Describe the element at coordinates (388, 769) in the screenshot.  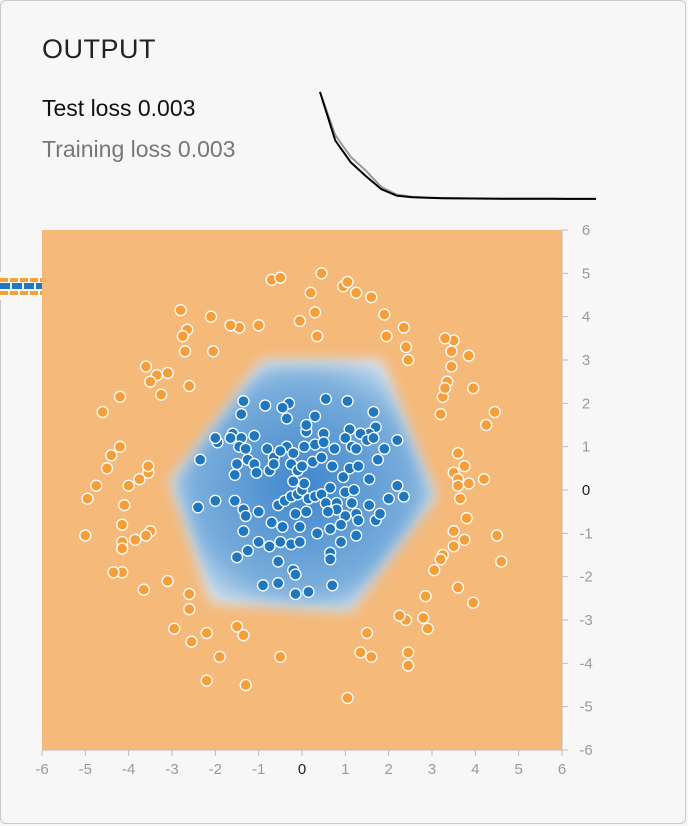
I see `x-tick-label: 2` at that location.